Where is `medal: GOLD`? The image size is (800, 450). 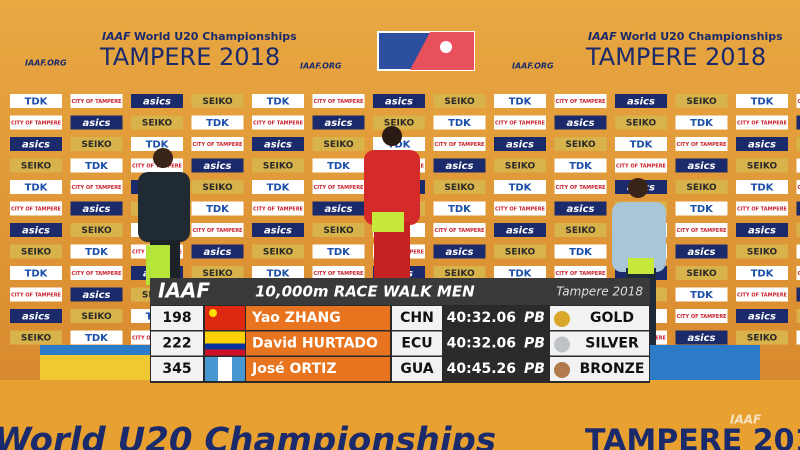 medal: GOLD is located at coordinates (612, 318).